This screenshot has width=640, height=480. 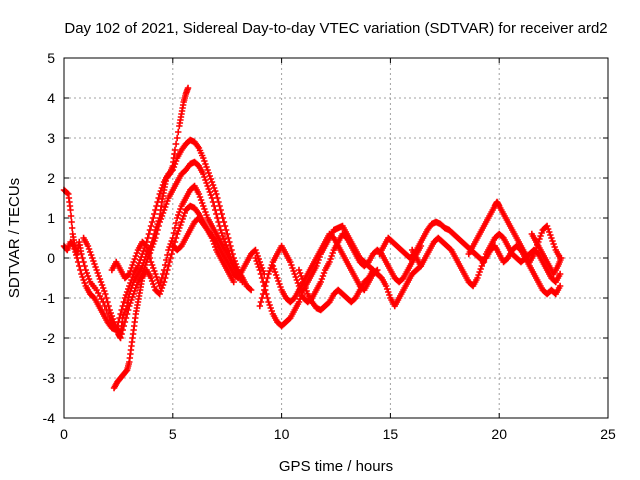 I want to click on x-tick-label: 20, so click(x=499, y=434).